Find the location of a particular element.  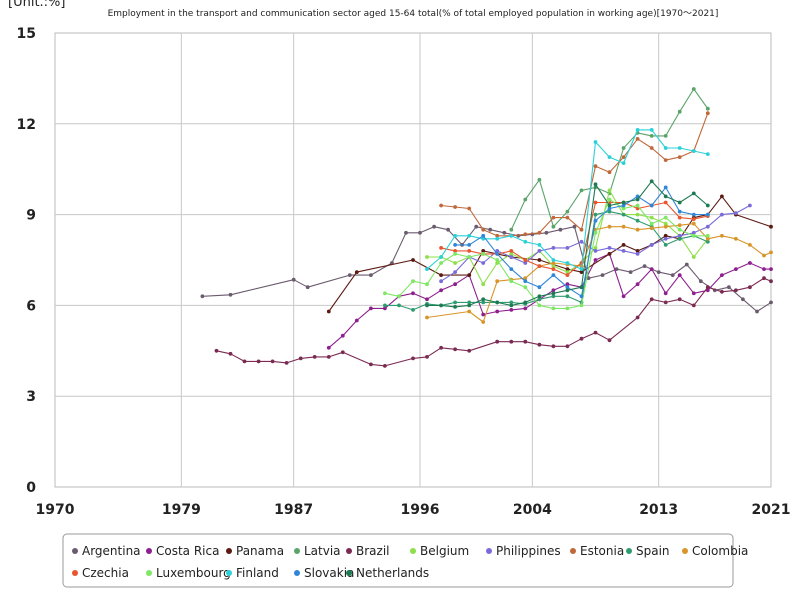

legend-item-costa-rica: Costa Rica is located at coordinates (182, 551).